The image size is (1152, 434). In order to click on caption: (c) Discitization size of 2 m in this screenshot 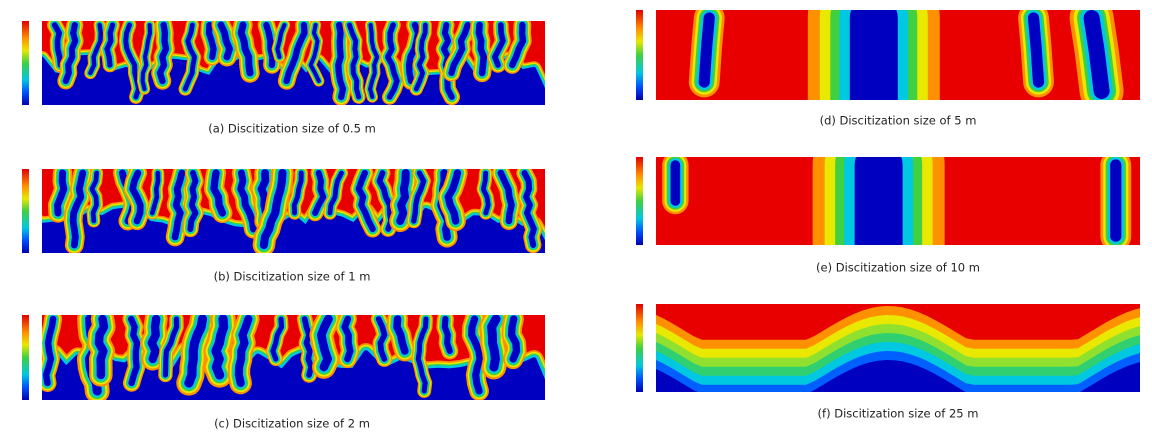, I will do `click(292, 424)`.